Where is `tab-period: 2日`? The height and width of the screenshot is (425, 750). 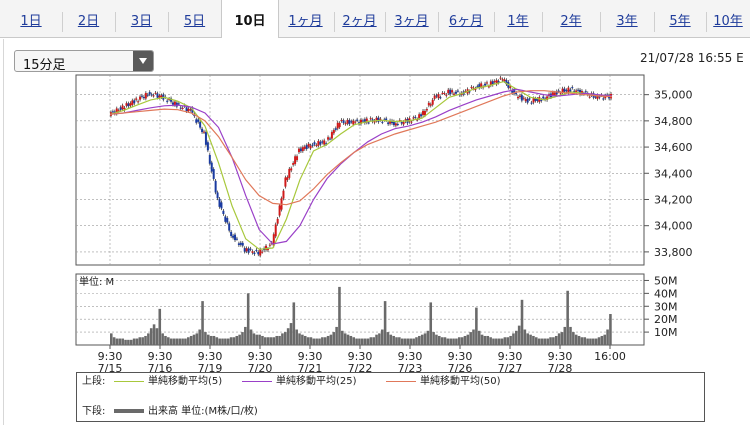
tab-period: 2日 is located at coordinates (88, 21).